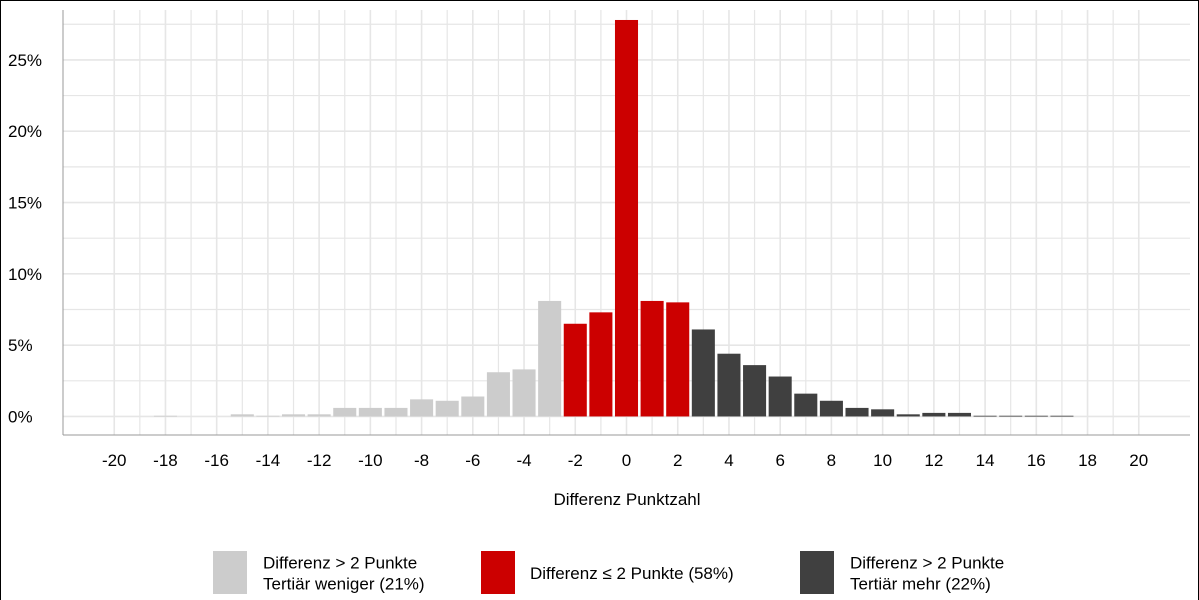 This screenshot has width=1199, height=600. I want to click on x-tick-label: -2, so click(575, 460).